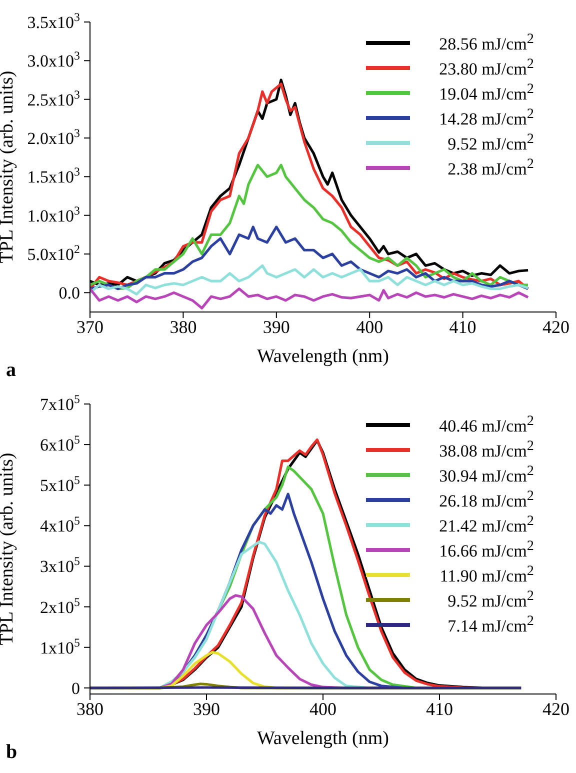  What do you see at coordinates (486, 68) in the screenshot?
I see `legend-label: 23.80 mJ/cm$^{2}$` at bounding box center [486, 68].